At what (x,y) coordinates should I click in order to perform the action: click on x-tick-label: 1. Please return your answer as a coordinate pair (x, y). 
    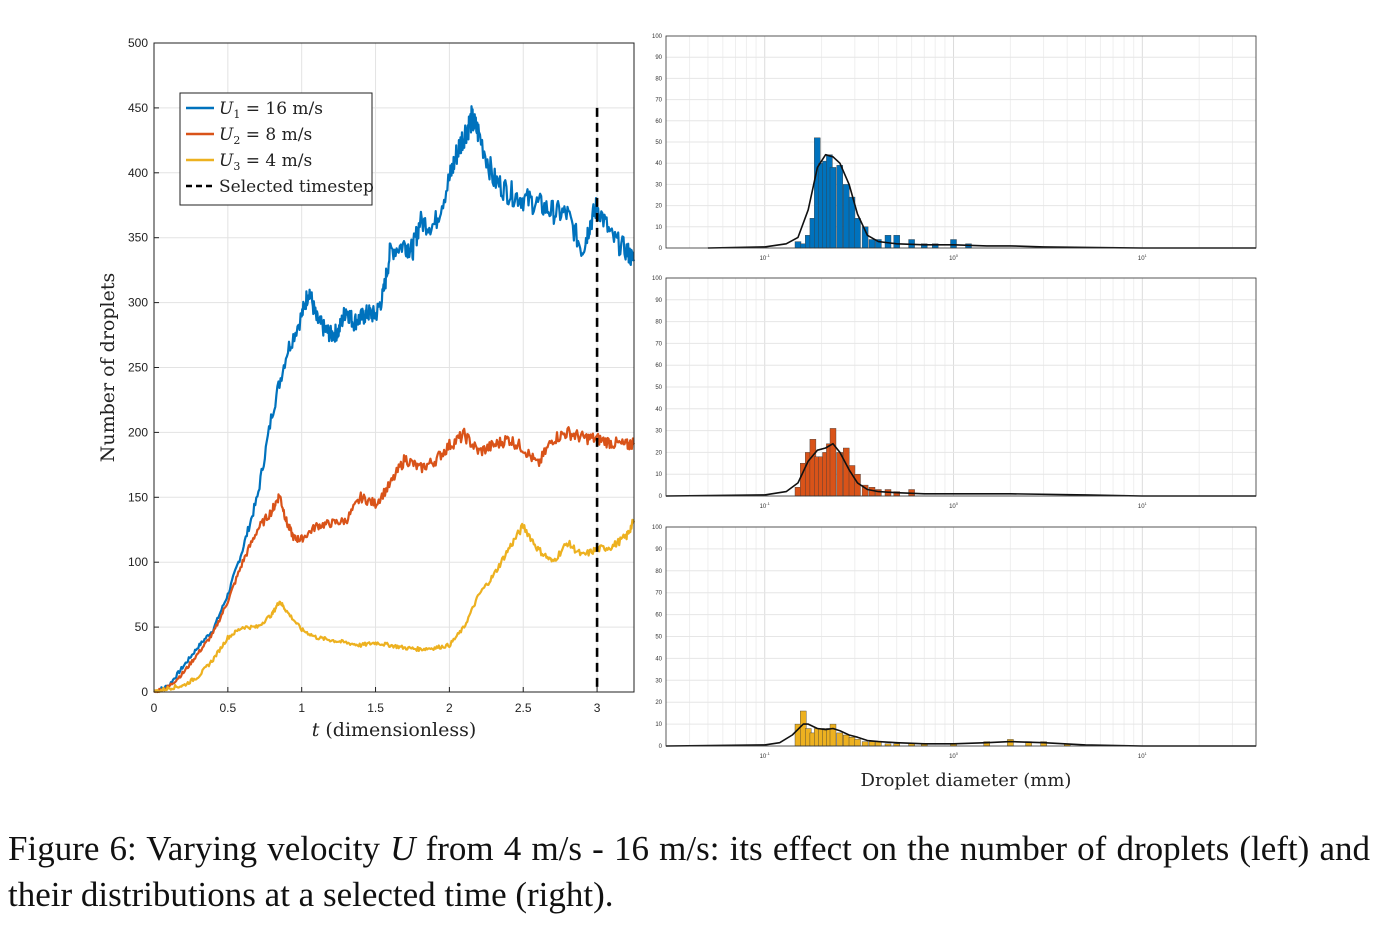
    Looking at the image, I should click on (301, 708).